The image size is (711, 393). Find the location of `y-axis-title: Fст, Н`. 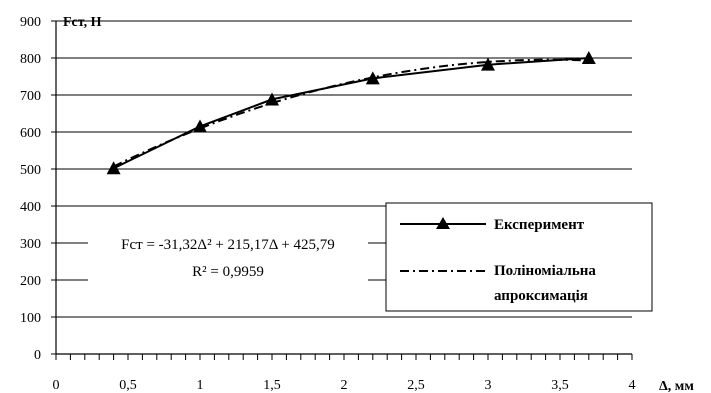

y-axis-title: Fст, Н is located at coordinates (82, 22).